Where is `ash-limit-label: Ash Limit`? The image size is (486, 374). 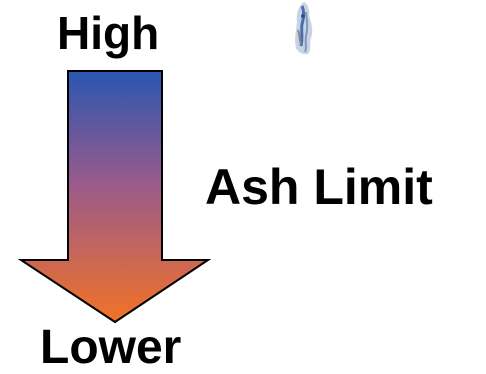
ash-limit-label: Ash Limit is located at coordinates (319, 187).